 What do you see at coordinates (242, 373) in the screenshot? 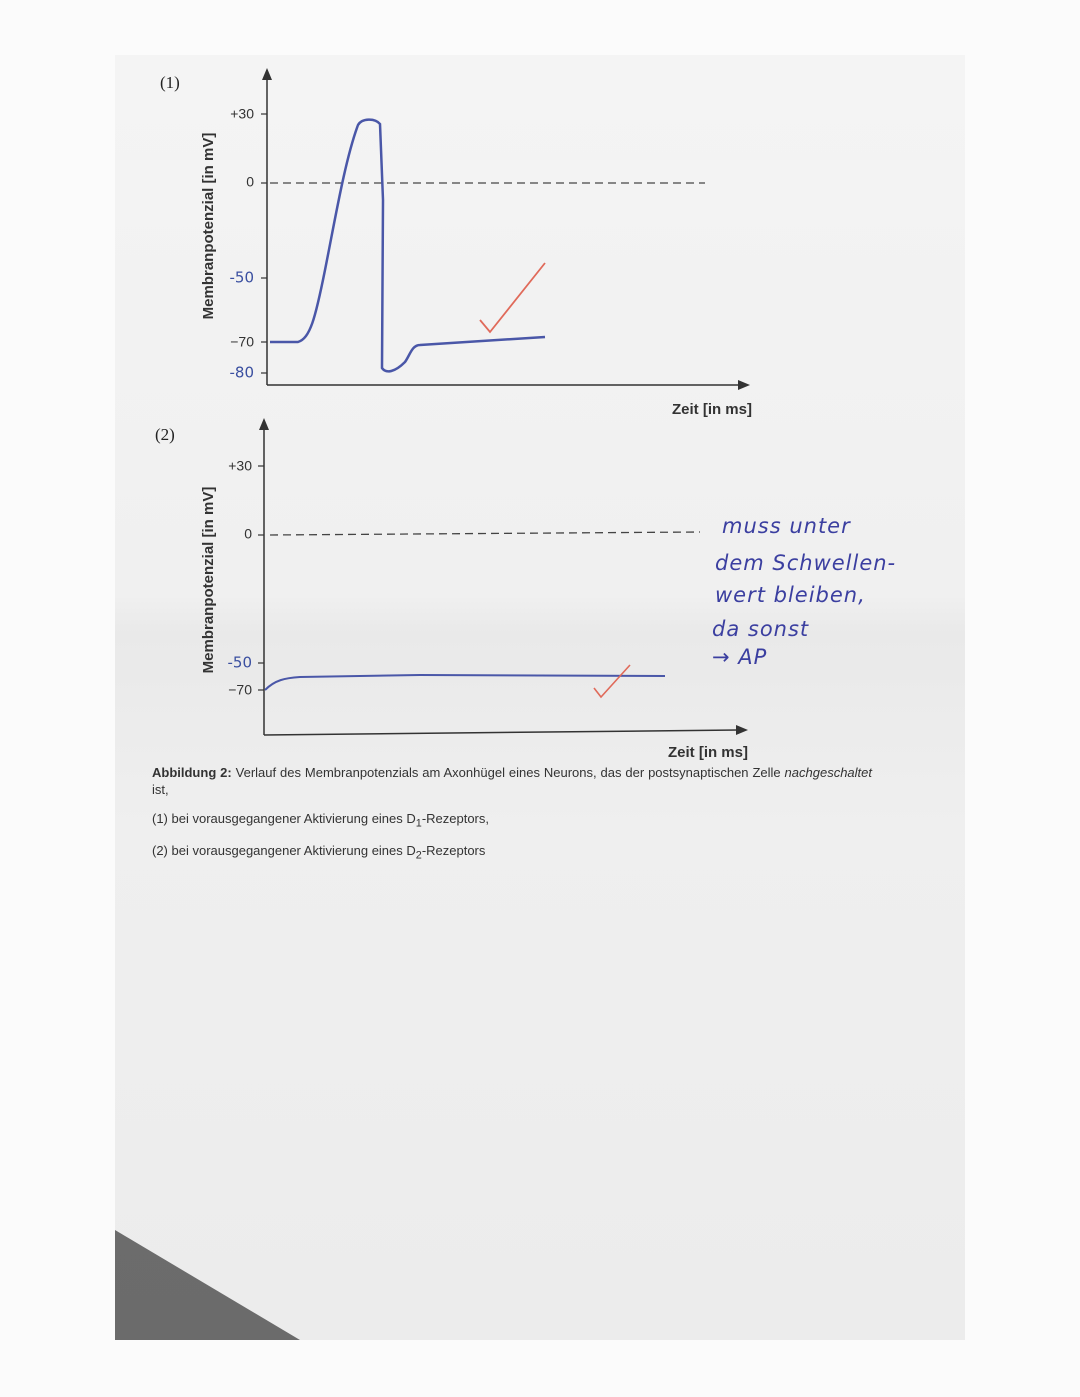
I see `tick-label: -80` at bounding box center [242, 373].